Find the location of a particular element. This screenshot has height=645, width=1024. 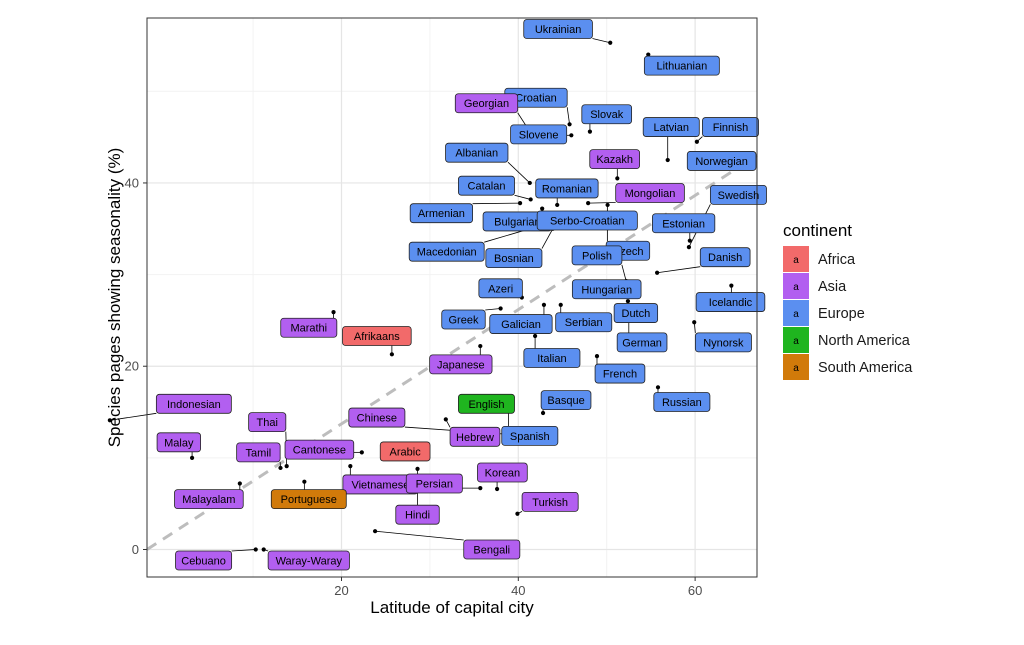

data-label: Marathi is located at coordinates (309, 327).